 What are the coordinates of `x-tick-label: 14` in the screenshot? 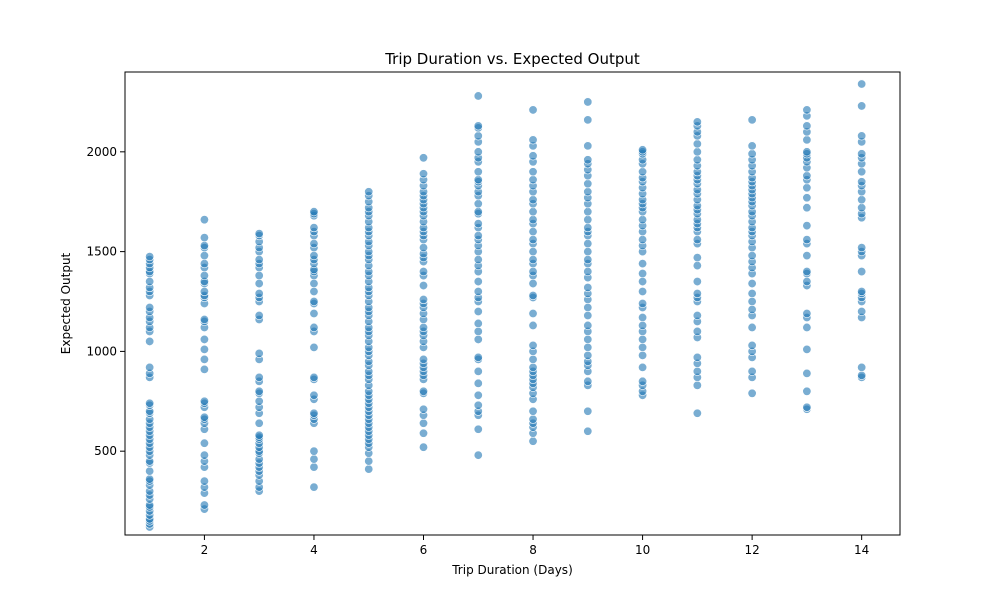 It's located at (861, 550).